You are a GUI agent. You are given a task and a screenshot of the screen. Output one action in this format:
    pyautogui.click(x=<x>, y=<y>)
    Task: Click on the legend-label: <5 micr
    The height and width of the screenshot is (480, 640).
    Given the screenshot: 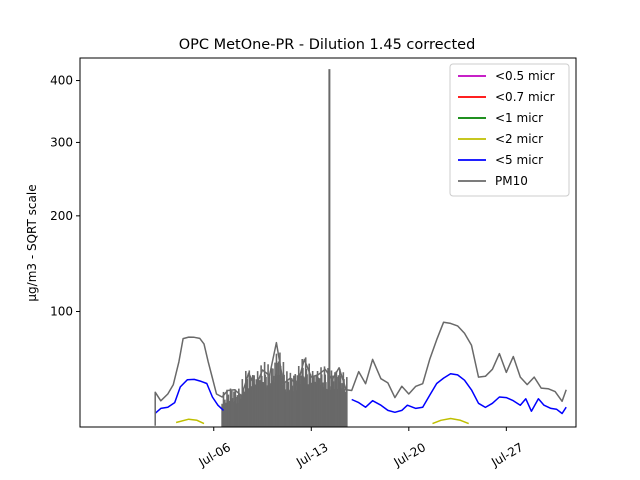 What is the action you would take?
    pyautogui.click(x=519, y=160)
    